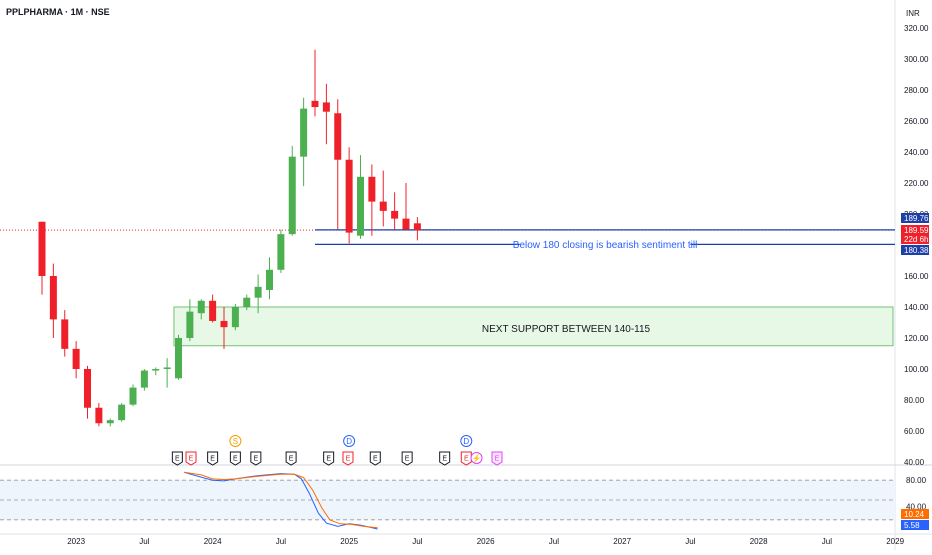  Describe the element at coordinates (916, 338) in the screenshot. I see `price-tick-label: 120.00` at that location.